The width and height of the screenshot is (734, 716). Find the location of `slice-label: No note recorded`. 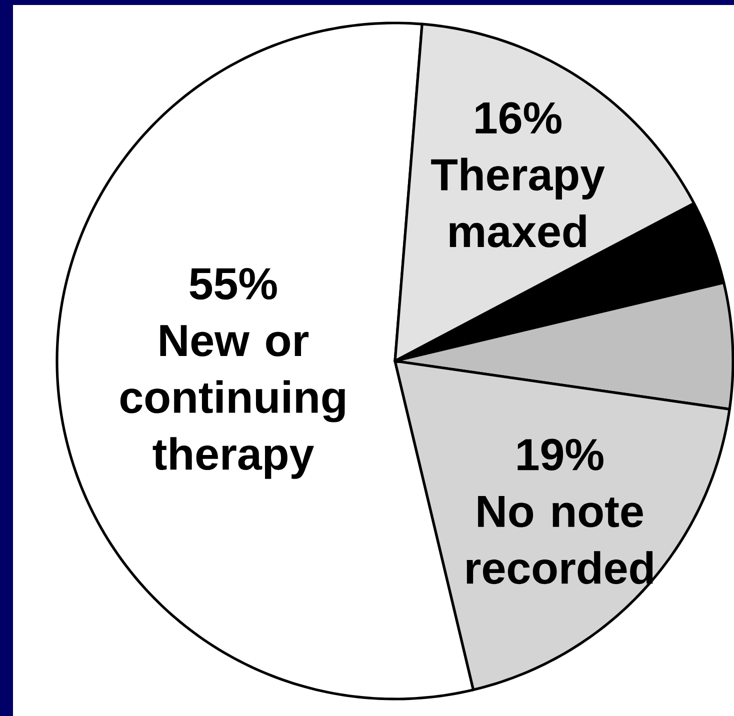

slice-label: No note recorded is located at coordinates (559, 540).